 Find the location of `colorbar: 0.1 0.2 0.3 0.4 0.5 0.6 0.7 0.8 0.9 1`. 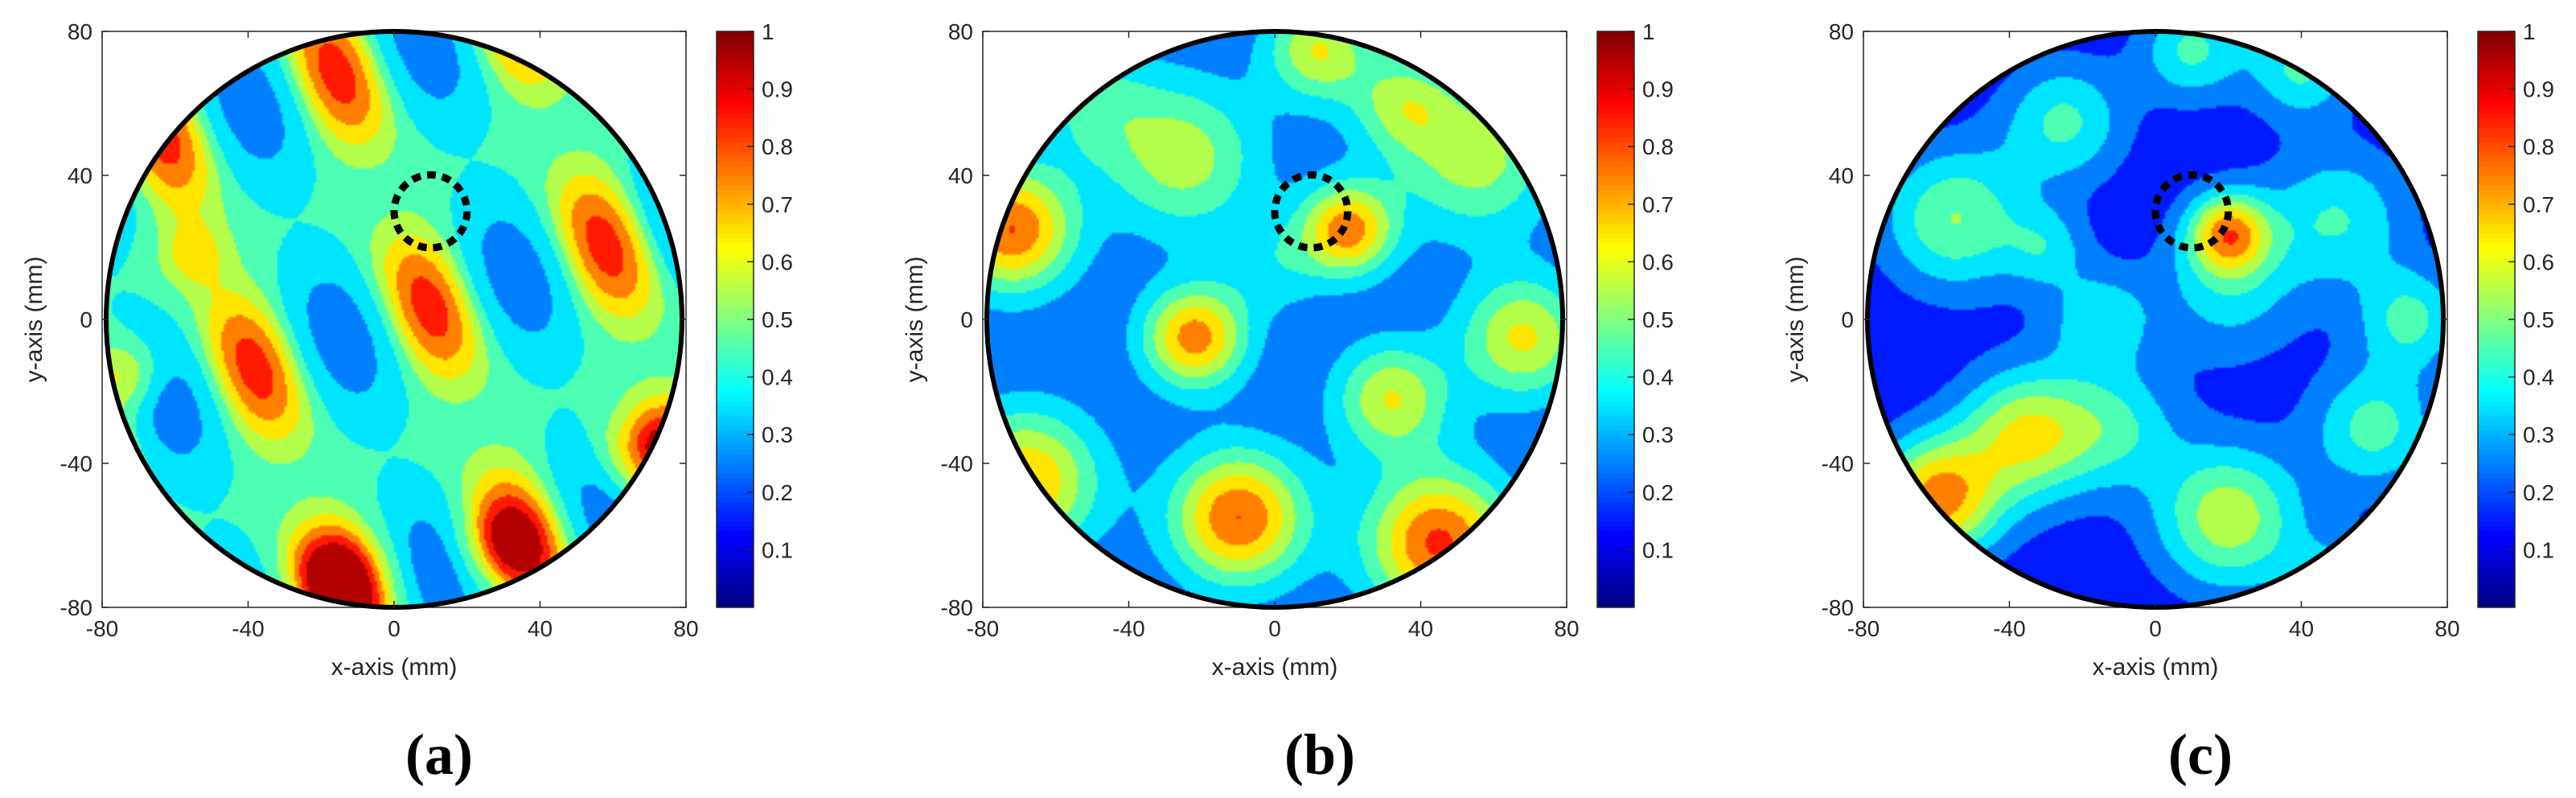

colorbar: 0.1 0.2 0.3 0.4 0.5 0.6 0.7 0.8 0.9 1 is located at coordinates (2515, 313).